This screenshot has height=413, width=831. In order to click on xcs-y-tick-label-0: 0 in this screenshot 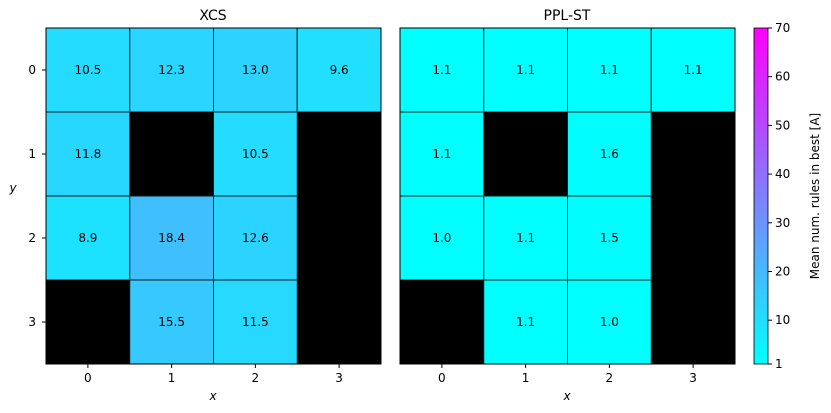, I will do `click(32, 70)`.